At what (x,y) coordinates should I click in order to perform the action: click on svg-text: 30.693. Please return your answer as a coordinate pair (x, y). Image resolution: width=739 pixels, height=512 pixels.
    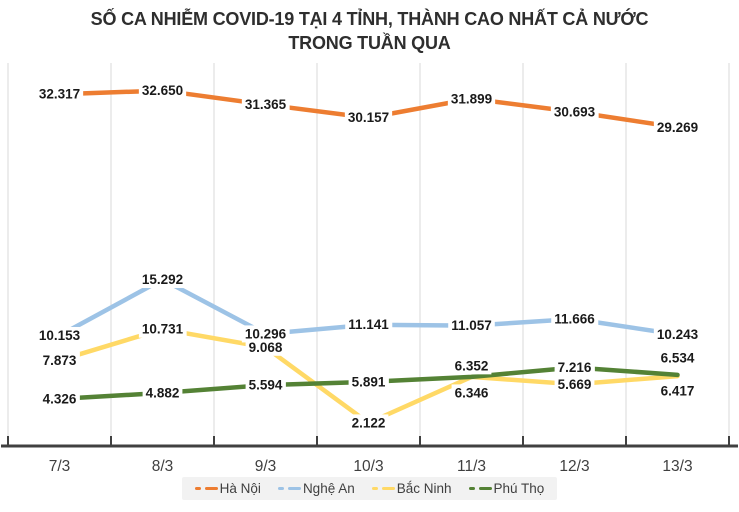
    Looking at the image, I should click on (575, 111).